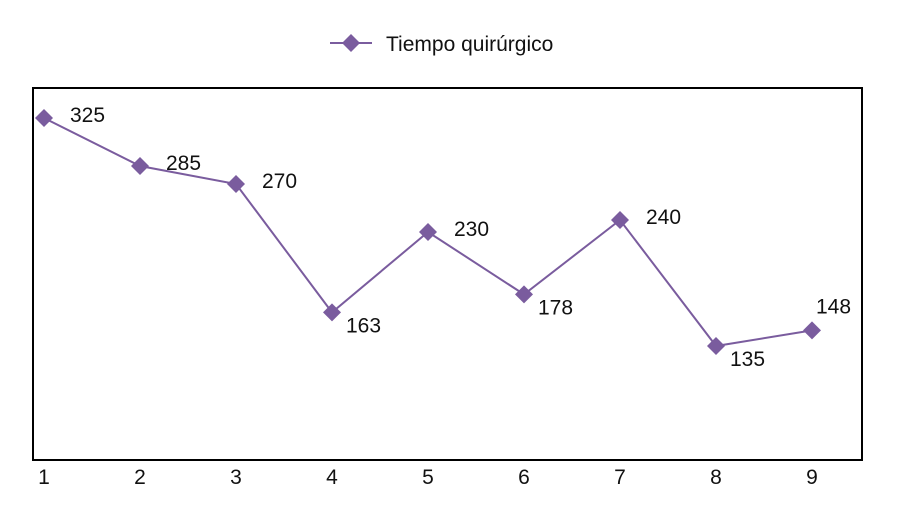 The height and width of the screenshot is (521, 900). What do you see at coordinates (833, 306) in the screenshot?
I see `data-label: 148` at bounding box center [833, 306].